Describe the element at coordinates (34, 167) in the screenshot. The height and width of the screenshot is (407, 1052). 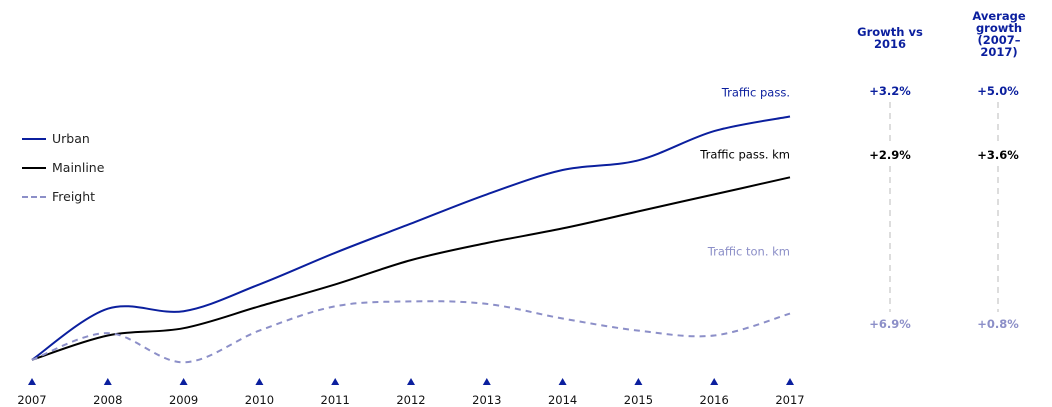
I see `legend-swatch-mainline` at that location.